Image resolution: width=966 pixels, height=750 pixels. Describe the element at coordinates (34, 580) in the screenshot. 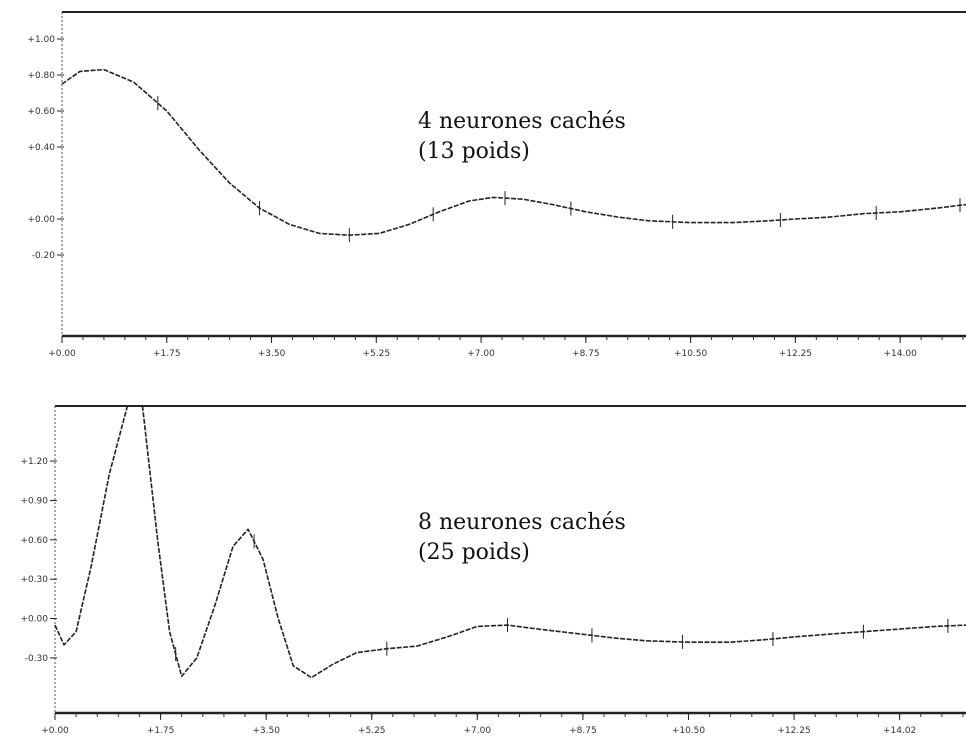

I see `y-tick-label: +0.30` at that location.